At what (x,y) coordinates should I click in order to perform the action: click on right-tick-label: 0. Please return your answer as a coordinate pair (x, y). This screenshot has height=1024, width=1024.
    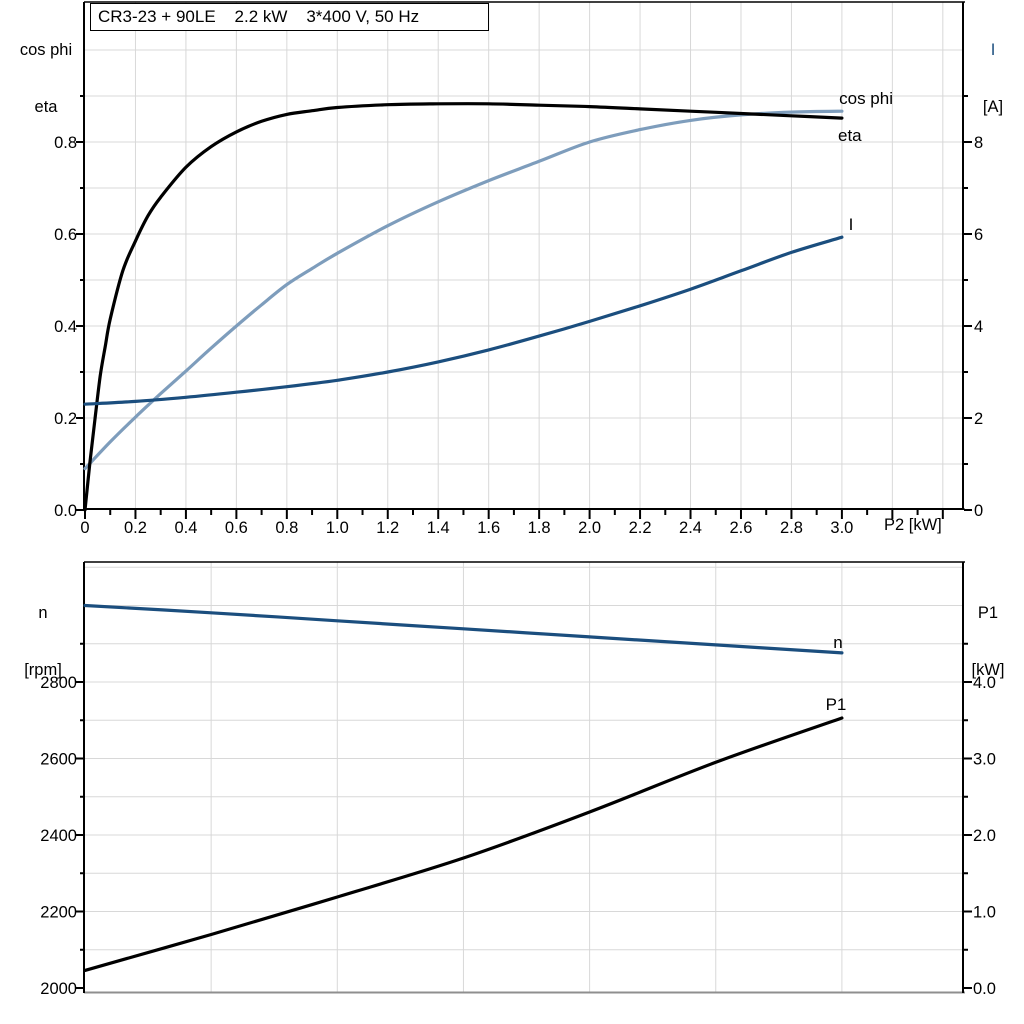
    Looking at the image, I should click on (978, 511).